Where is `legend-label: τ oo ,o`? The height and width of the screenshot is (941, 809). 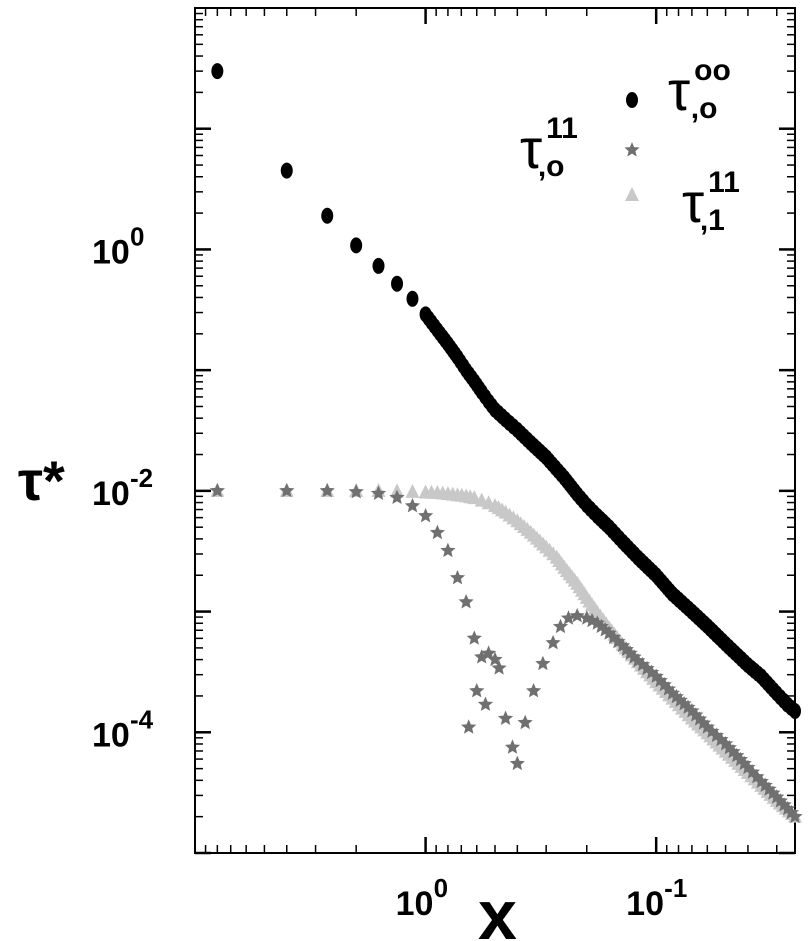
legend-label: τ oo ,o is located at coordinates (699, 89).